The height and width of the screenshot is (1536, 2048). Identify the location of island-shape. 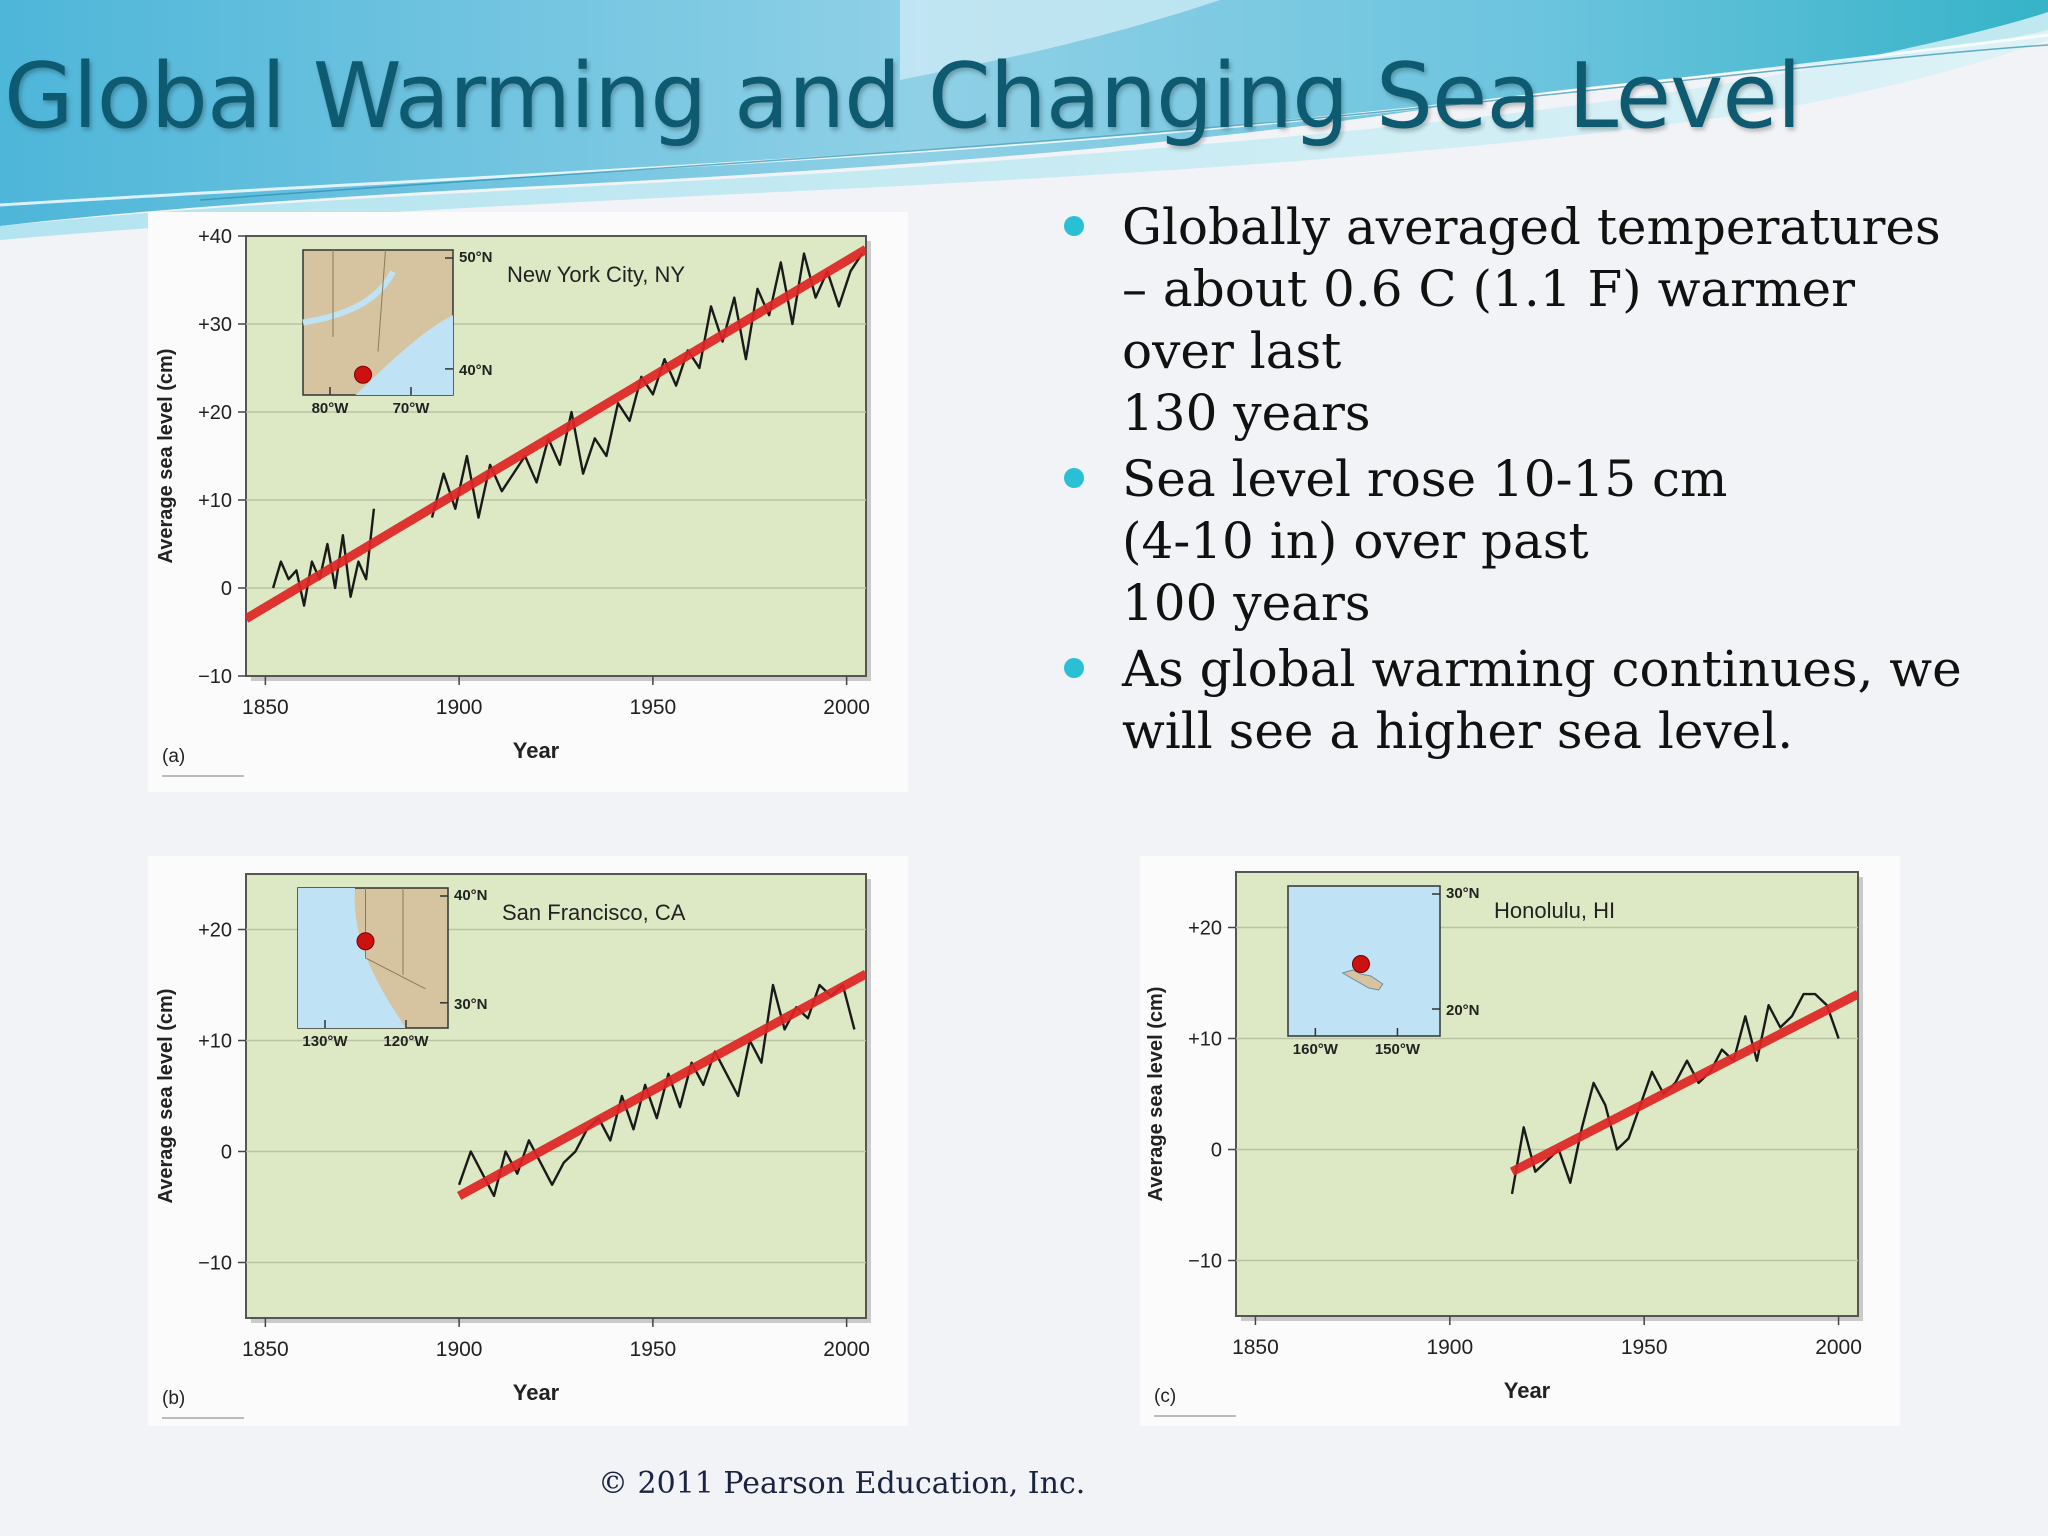
(1362, 980).